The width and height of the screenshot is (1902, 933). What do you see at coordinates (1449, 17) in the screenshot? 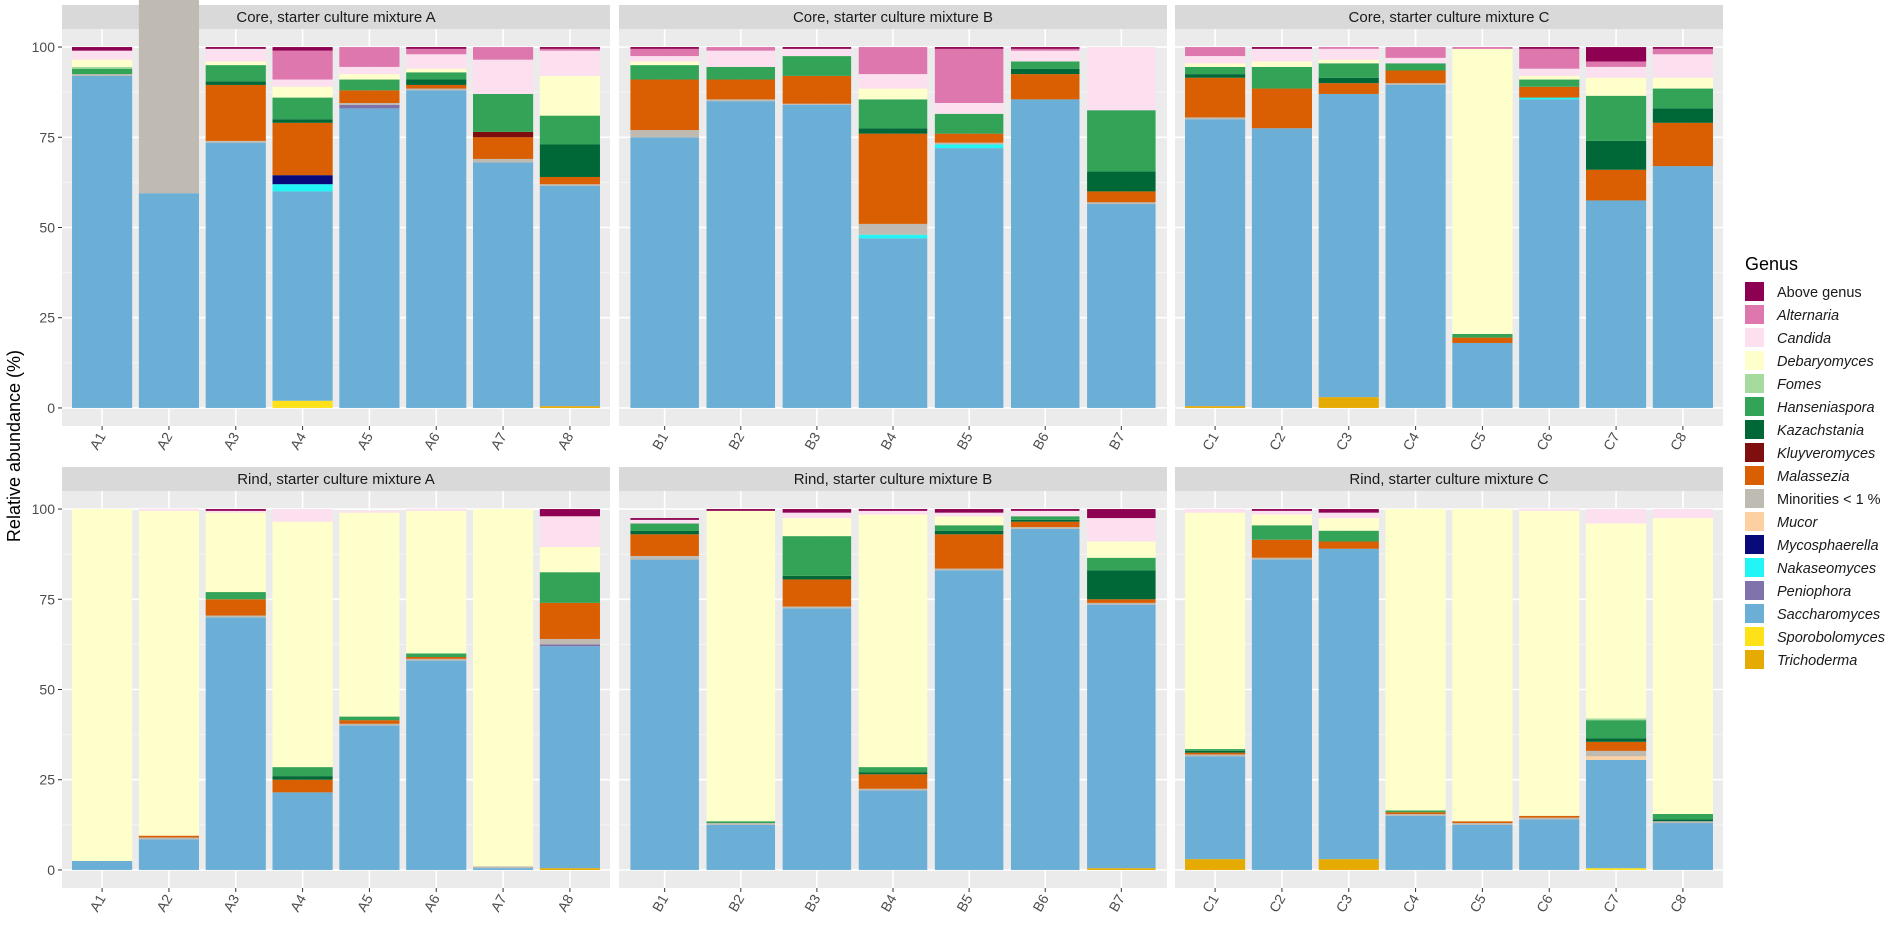
I see `panel-title: Core, starter culture mixture C` at bounding box center [1449, 17].